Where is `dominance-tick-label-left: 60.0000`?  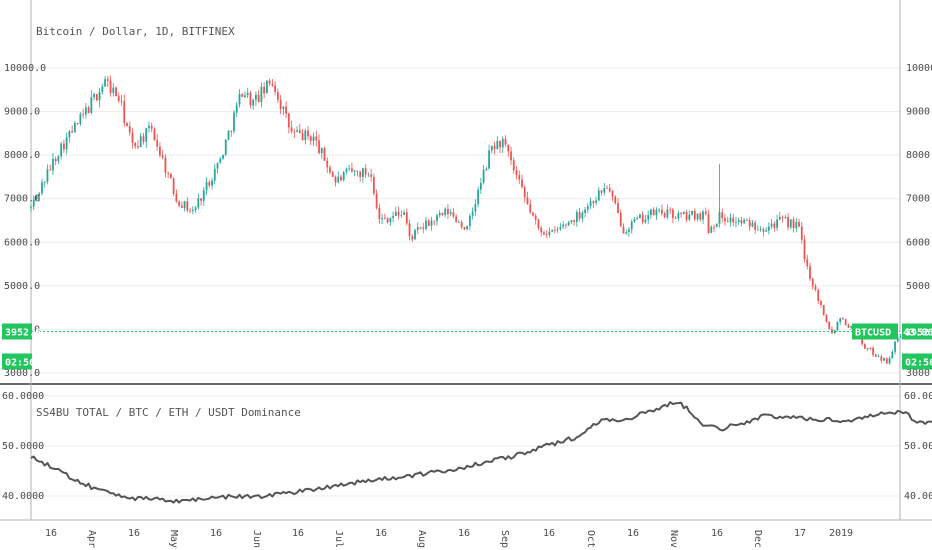
dominance-tick-label-left: 60.0000 is located at coordinates (23, 396).